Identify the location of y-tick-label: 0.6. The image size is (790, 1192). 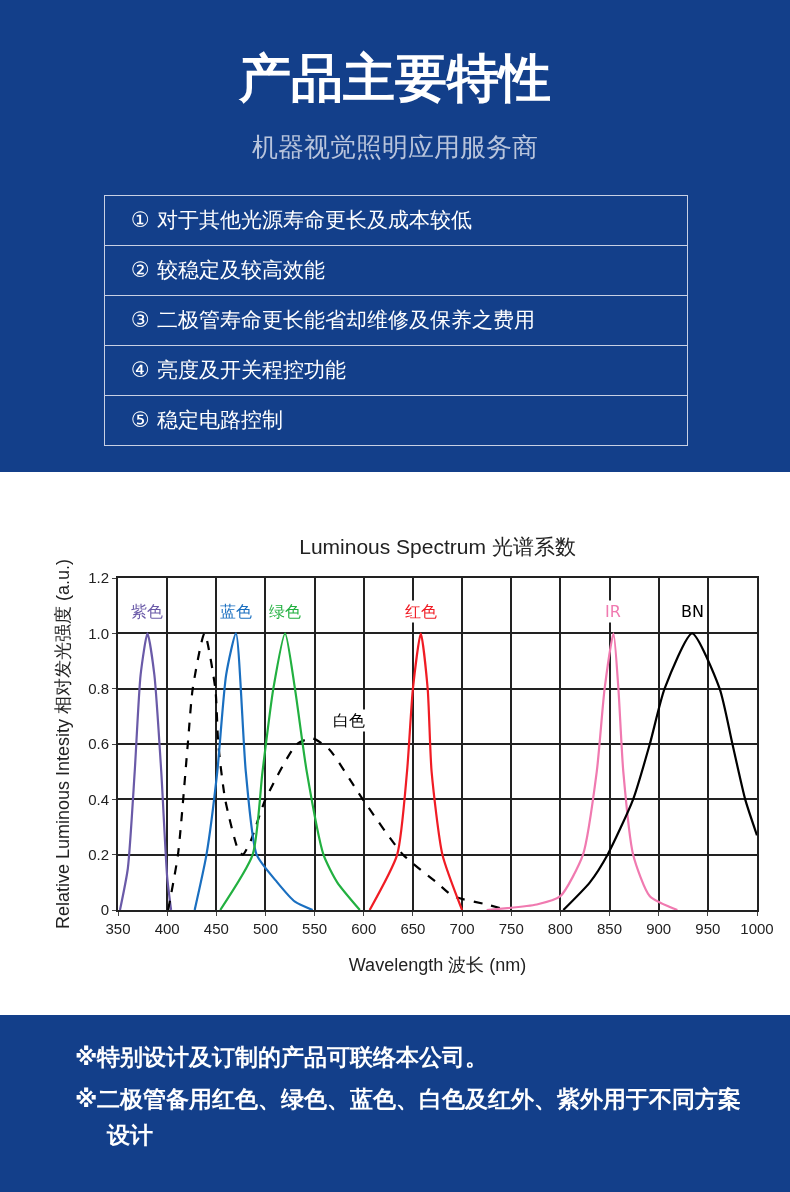
(98, 744).